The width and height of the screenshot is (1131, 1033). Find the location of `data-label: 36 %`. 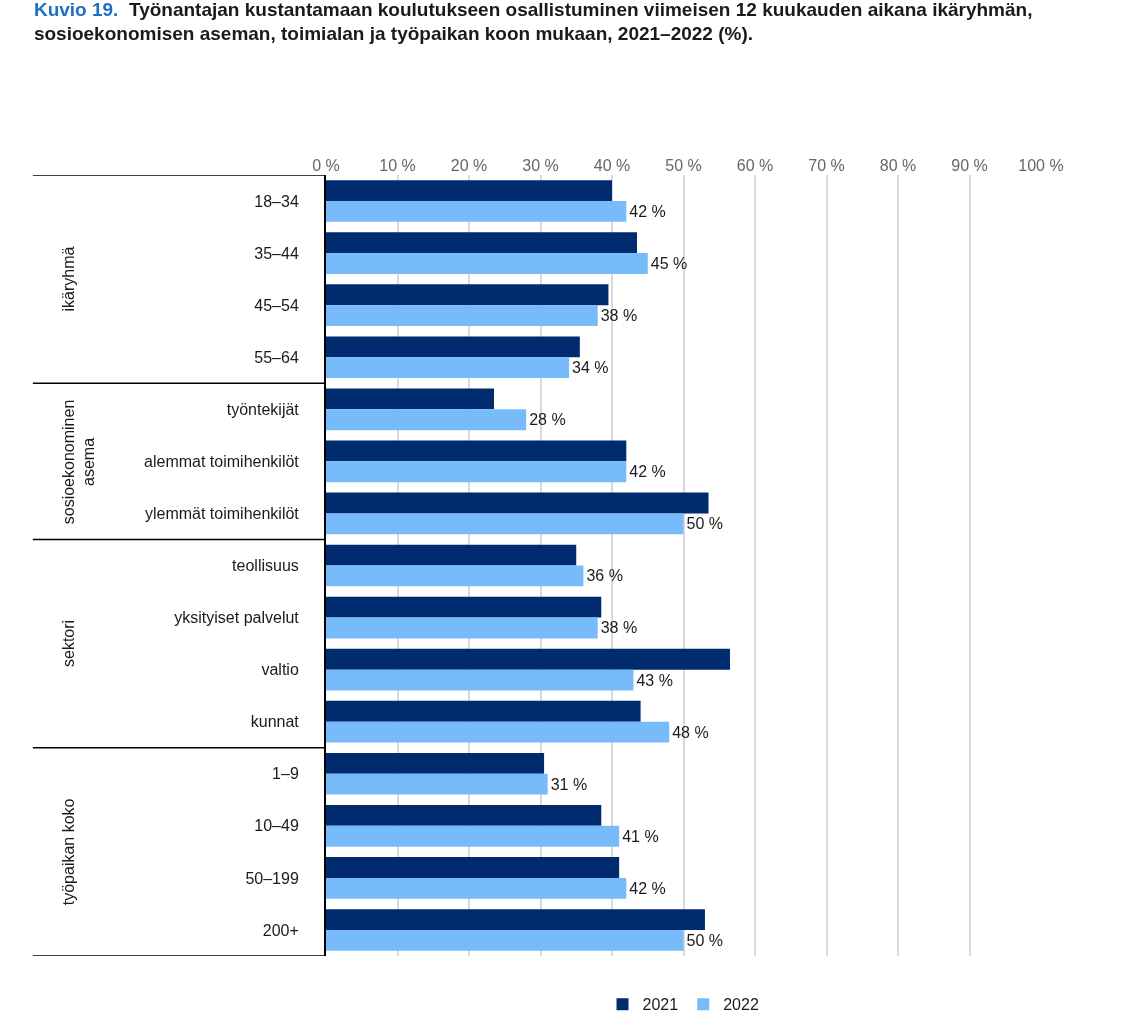

data-label: 36 % is located at coordinates (604, 576).